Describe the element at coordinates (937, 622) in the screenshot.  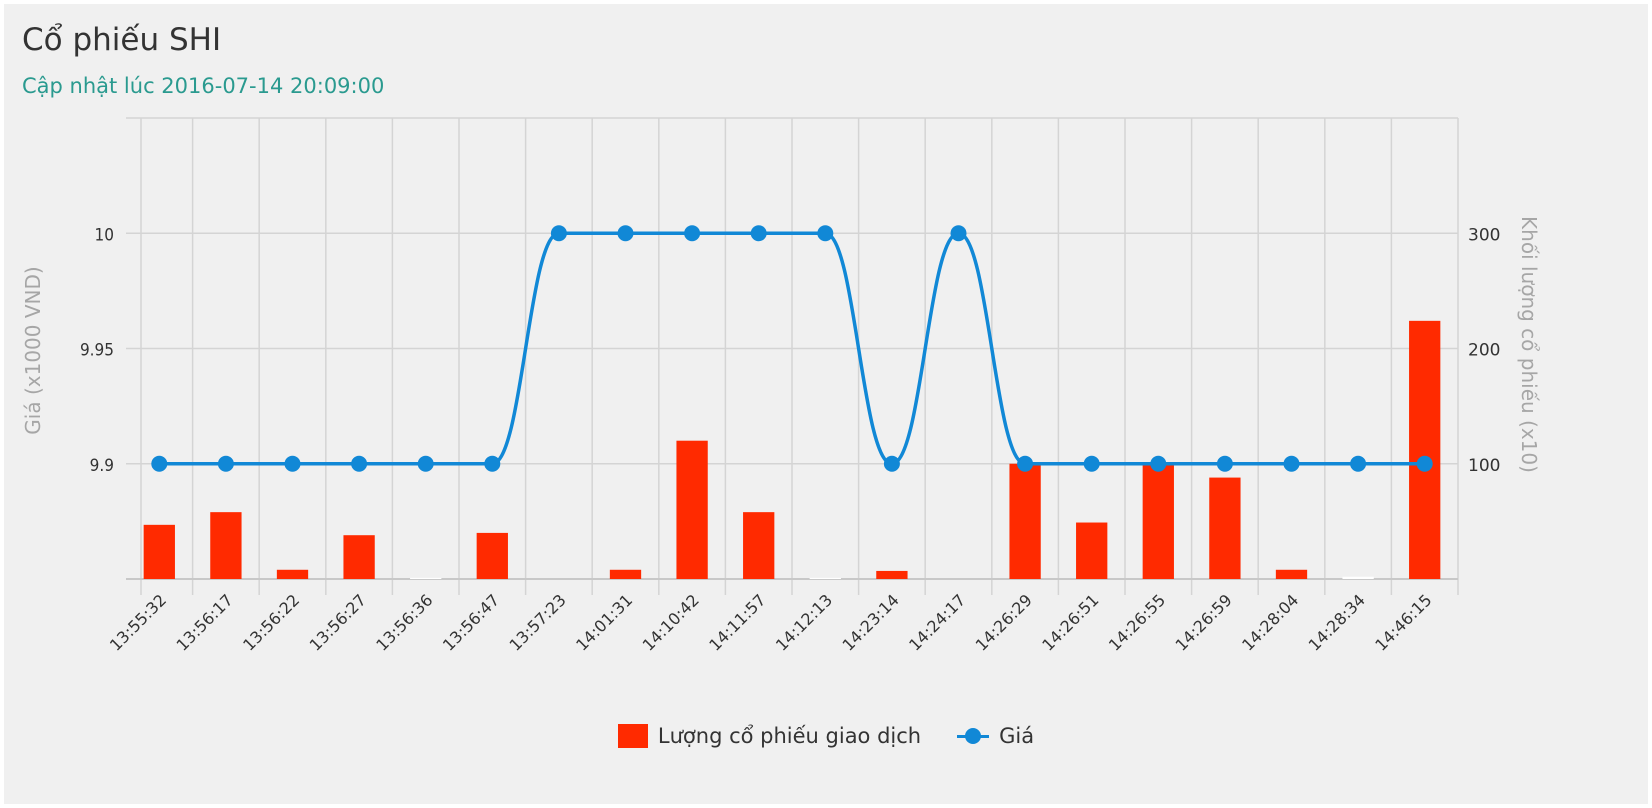
I see `x-tick-label: 14:24:17` at that location.